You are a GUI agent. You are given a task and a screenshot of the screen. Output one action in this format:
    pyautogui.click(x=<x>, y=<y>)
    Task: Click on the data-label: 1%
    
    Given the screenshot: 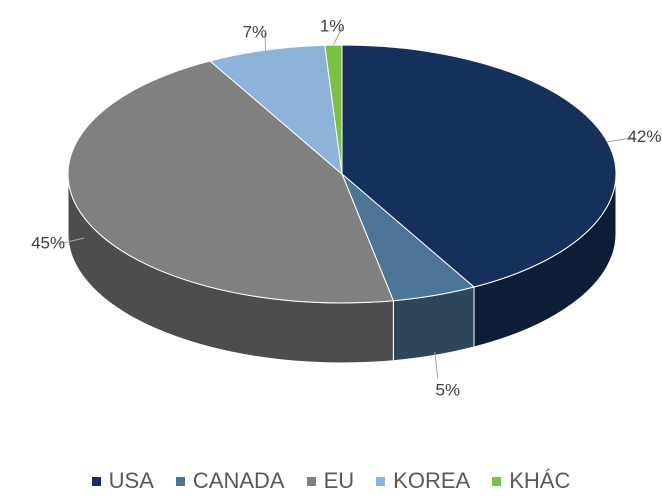 What is the action you would take?
    pyautogui.click(x=332, y=25)
    